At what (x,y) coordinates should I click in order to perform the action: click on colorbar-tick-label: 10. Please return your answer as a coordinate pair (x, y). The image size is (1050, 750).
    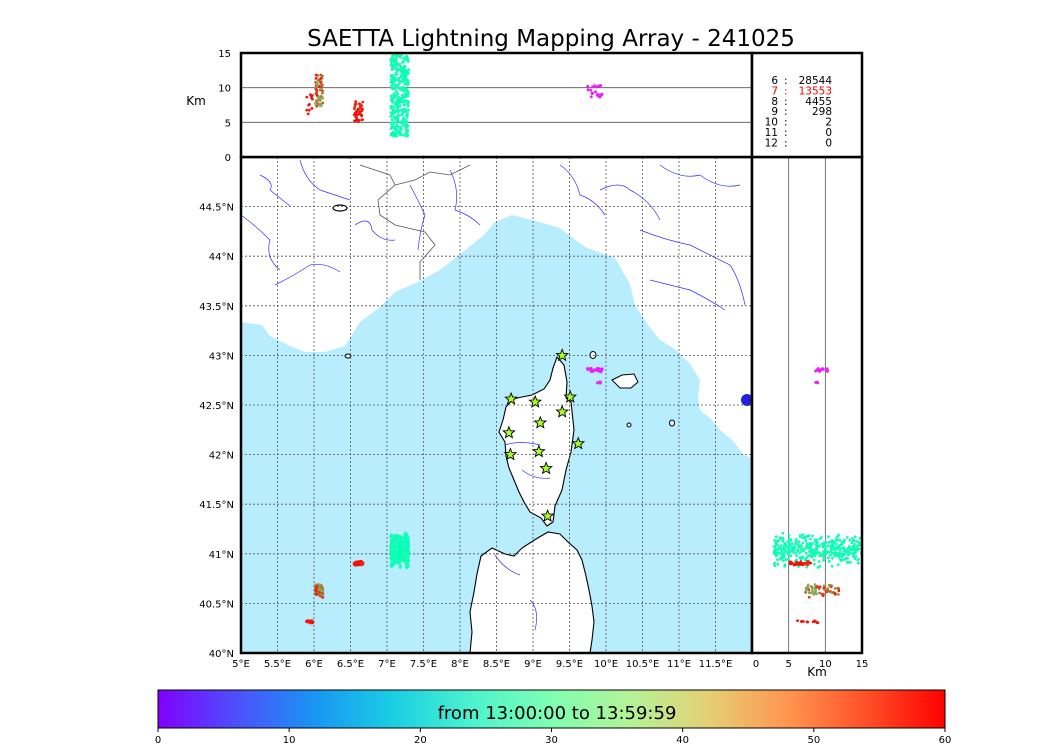
    Looking at the image, I should click on (289, 740).